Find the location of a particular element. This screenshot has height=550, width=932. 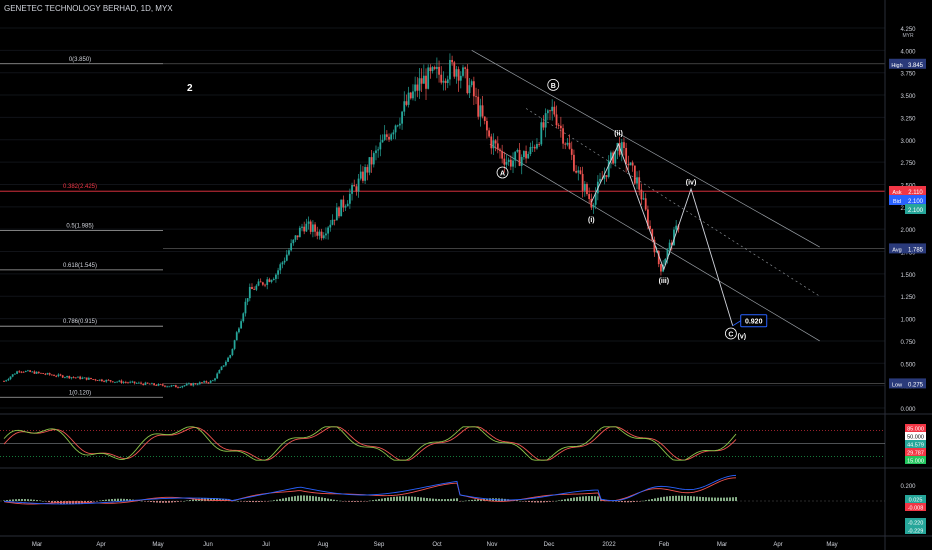

wave-label: (ii) is located at coordinates (618, 133).